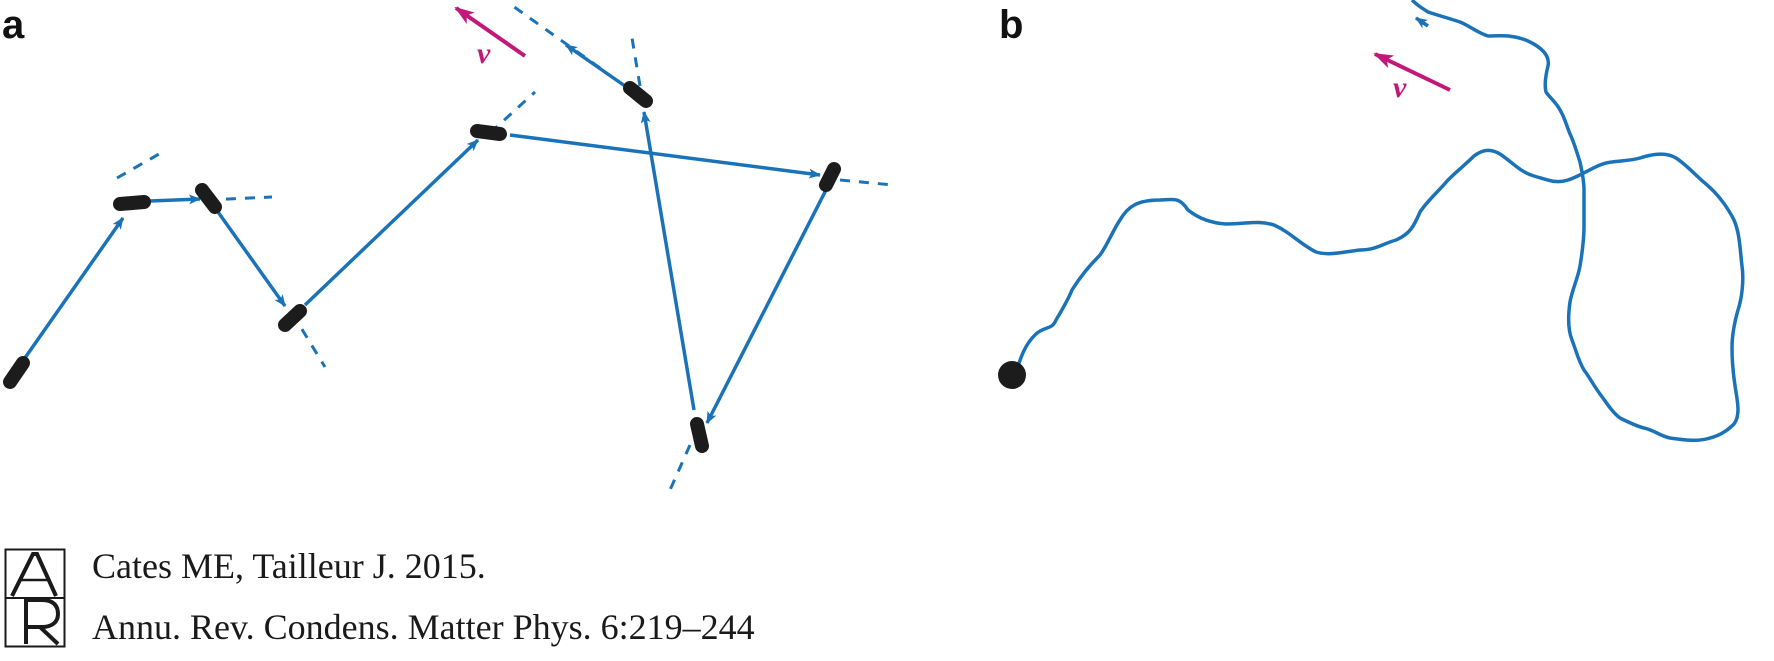 Image resolution: width=1774 pixels, height=661 pixels. Describe the element at coordinates (35, 598) in the screenshot. I see `ar-logo-icon` at that location.